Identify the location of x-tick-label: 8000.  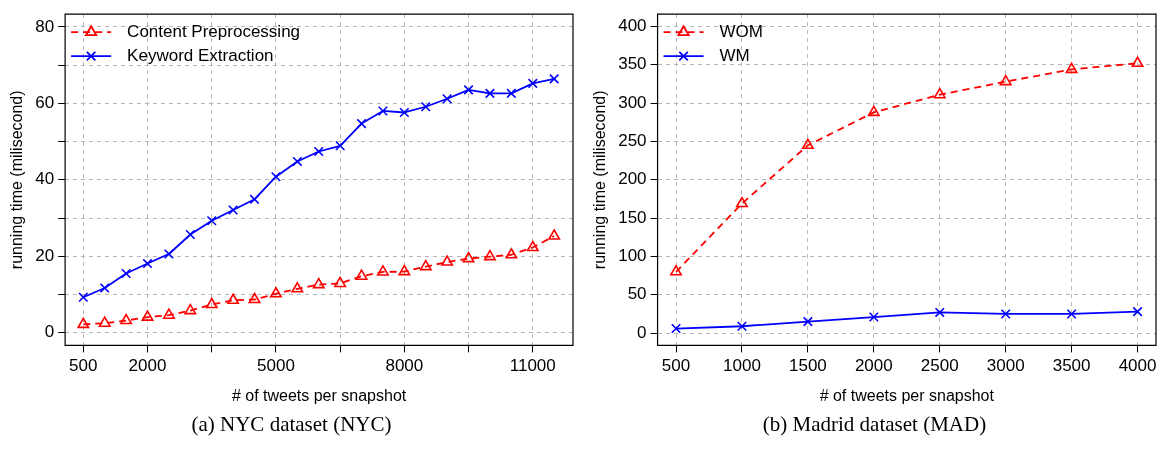
(404, 366).